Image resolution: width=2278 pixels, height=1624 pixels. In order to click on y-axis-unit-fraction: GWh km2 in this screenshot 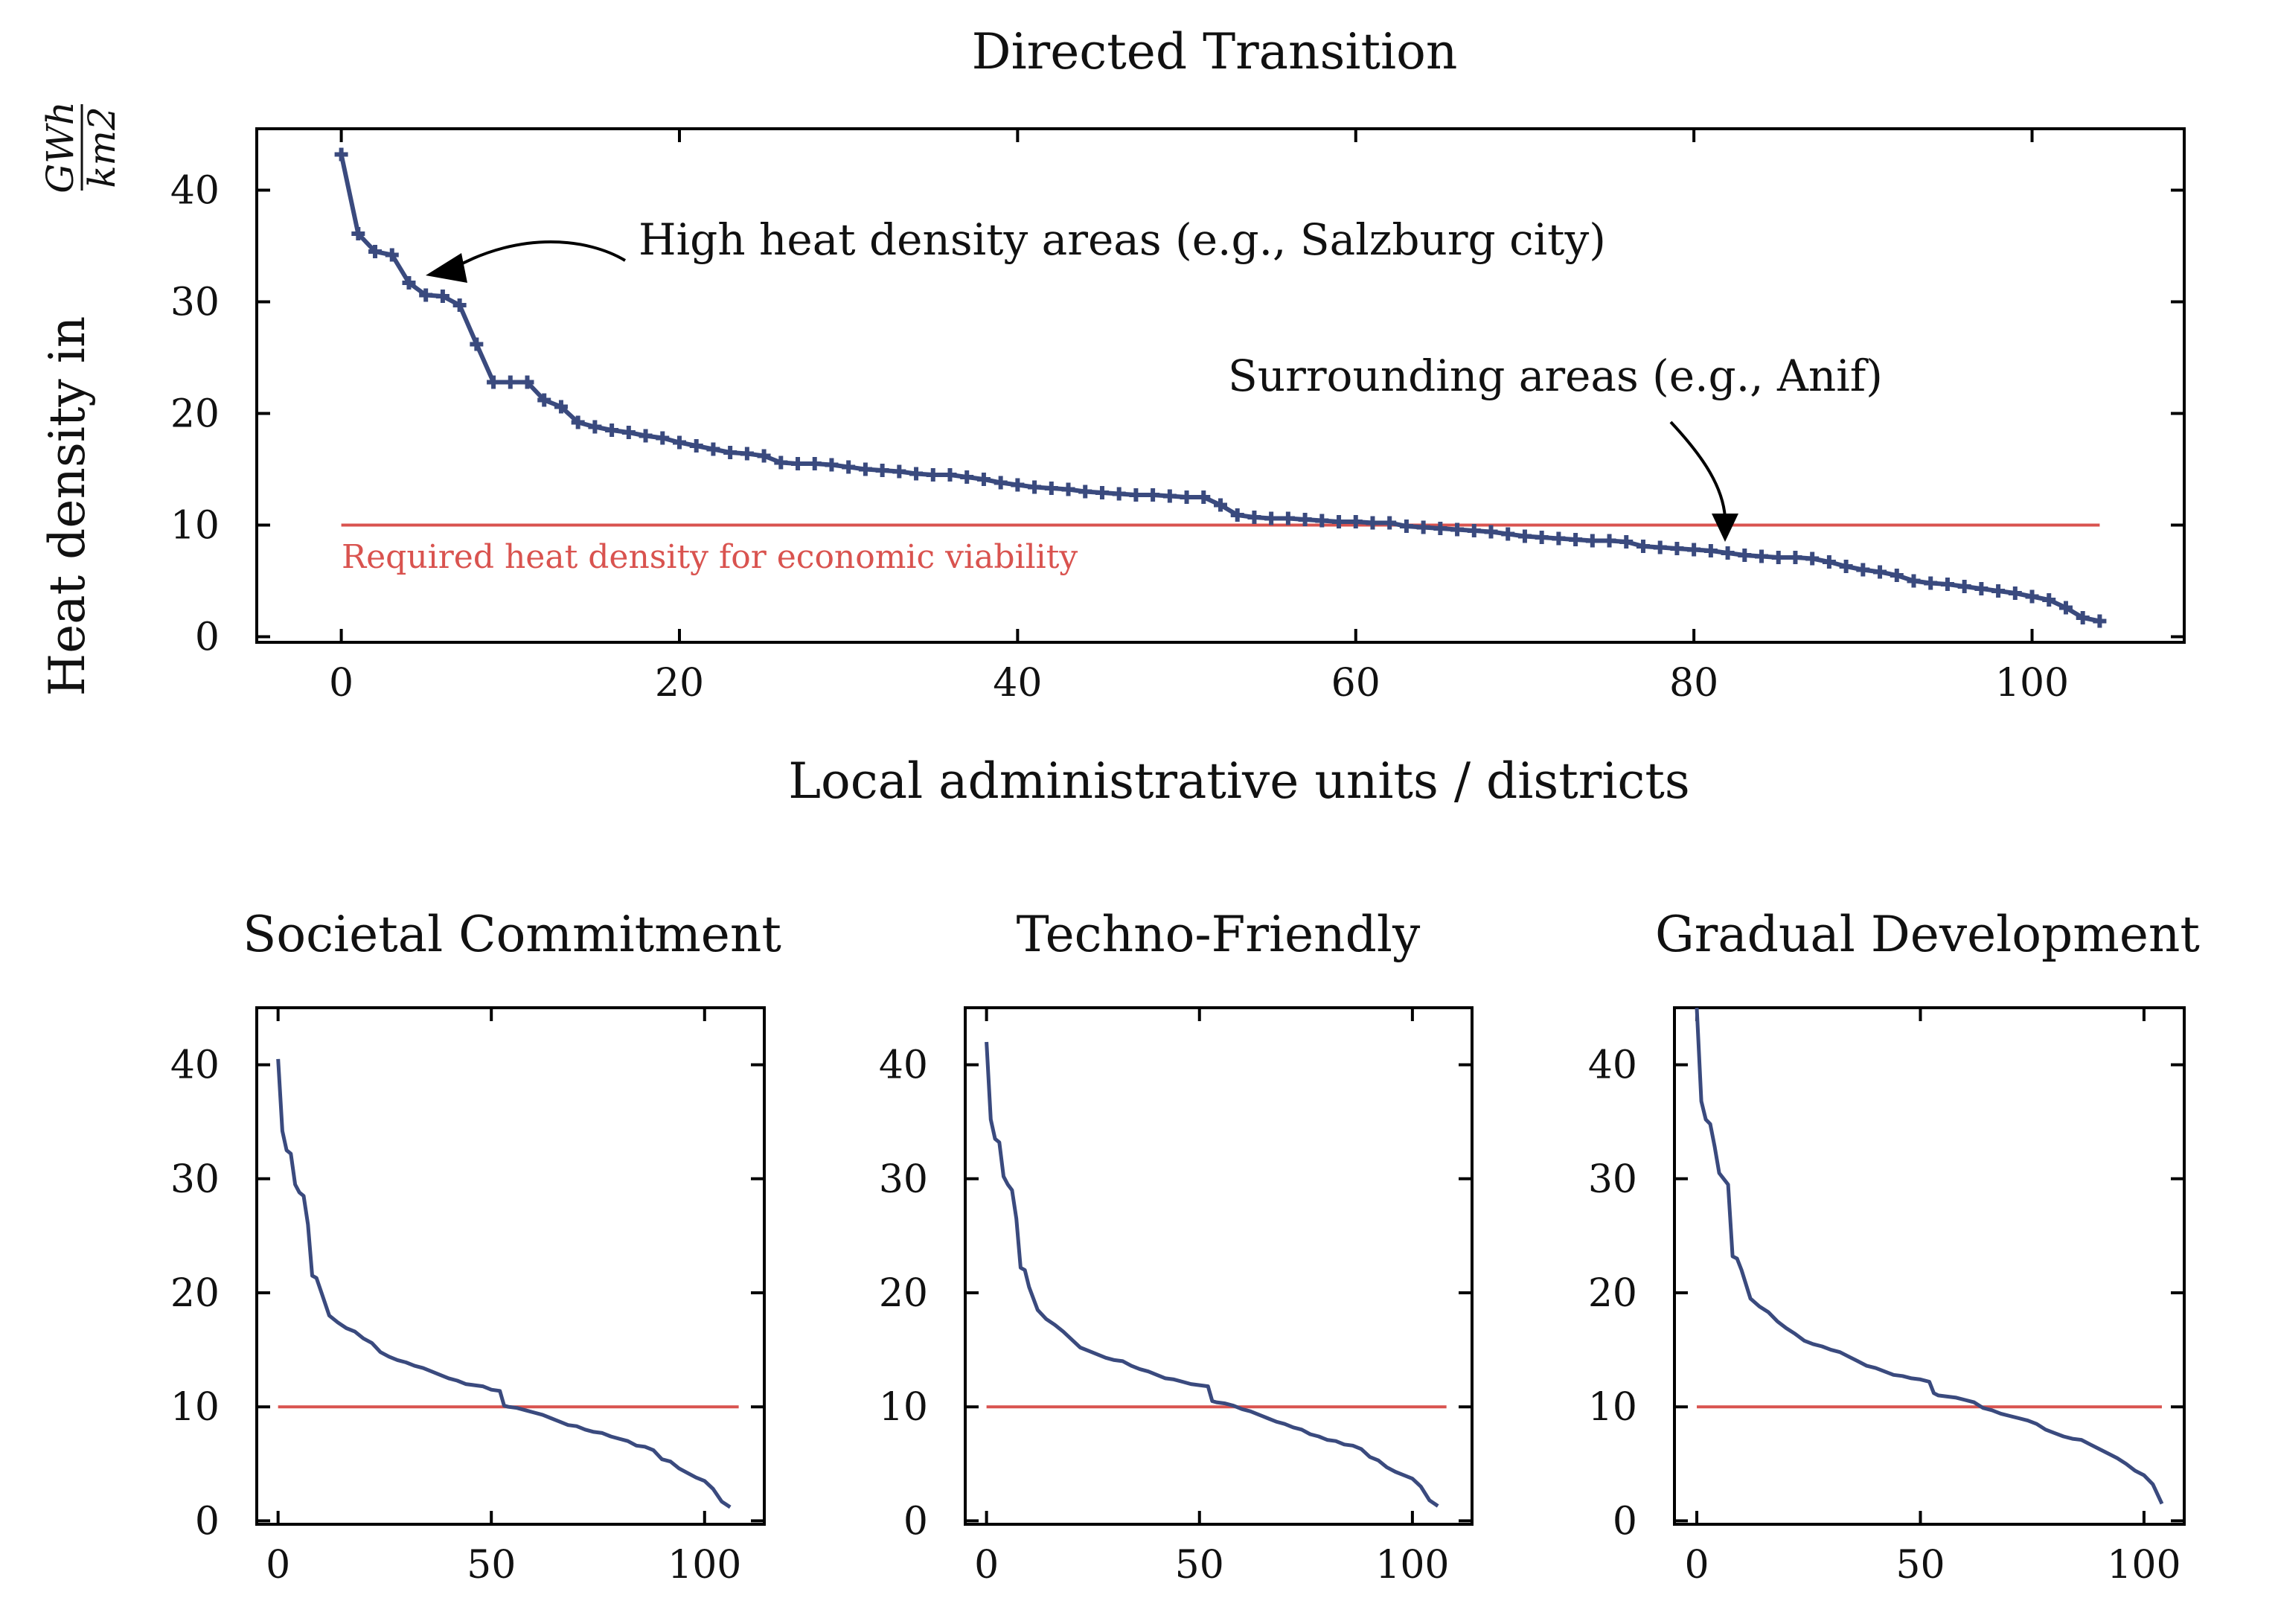, I will do `click(82, 147)`.